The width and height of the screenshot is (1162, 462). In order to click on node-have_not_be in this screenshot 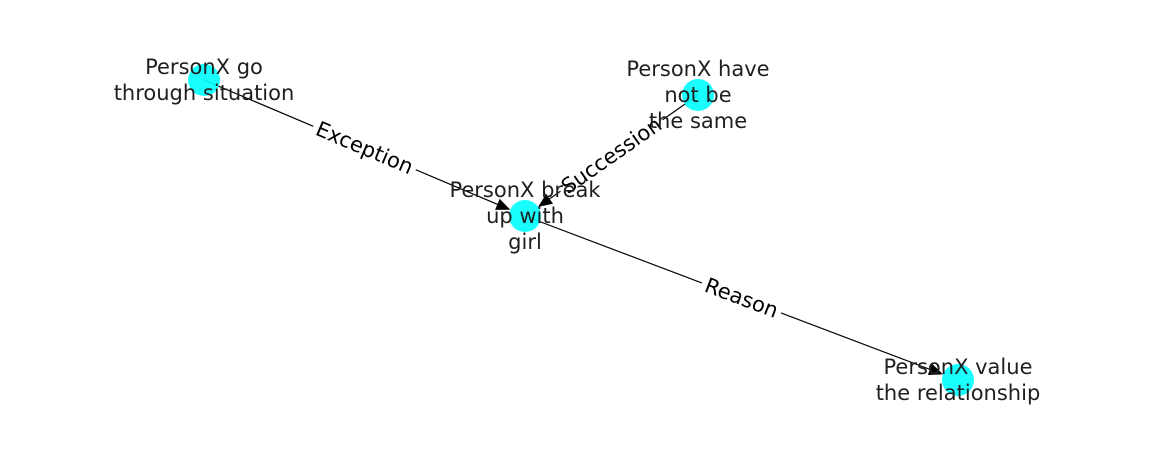, I will do `click(698, 95)`.